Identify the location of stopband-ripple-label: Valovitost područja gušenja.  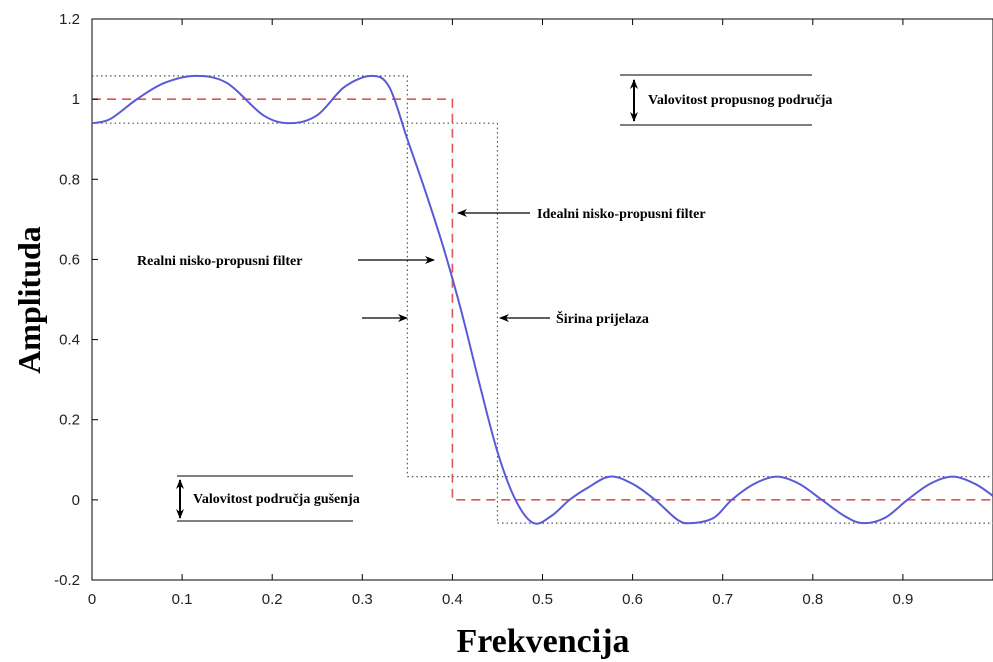
(276, 499).